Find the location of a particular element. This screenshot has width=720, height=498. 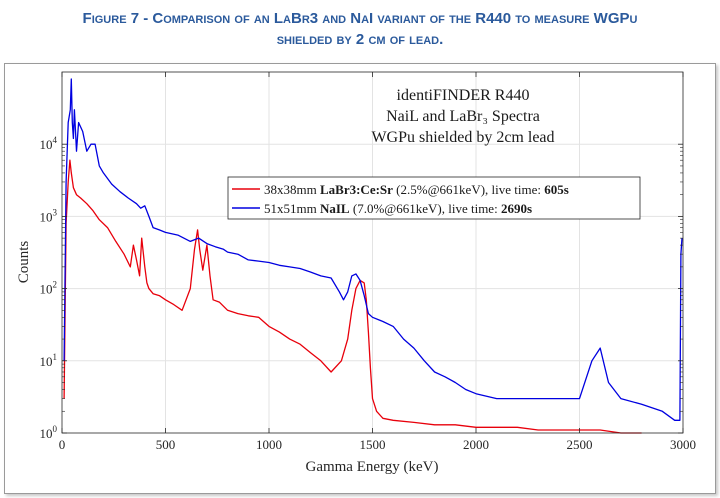

y-tick-label-3: 10³ is located at coordinates (49, 215).